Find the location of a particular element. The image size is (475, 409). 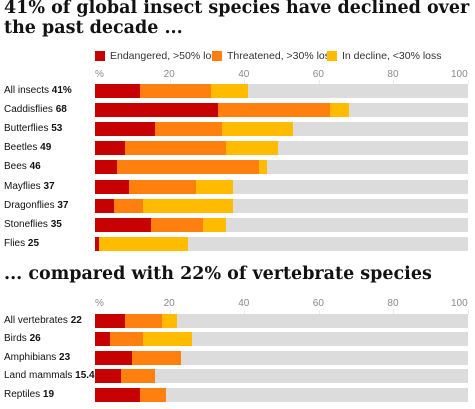

row-label-birds: Birds 26 is located at coordinates (22, 339).